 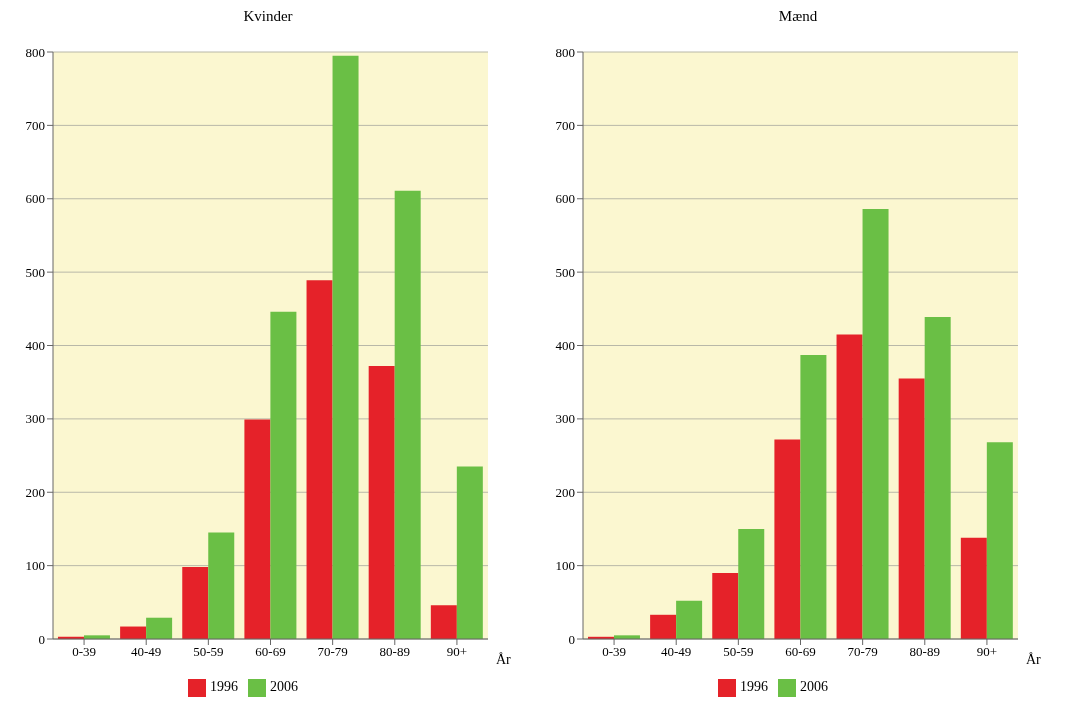 What do you see at coordinates (798, 17) in the screenshot?
I see `chart-title: Mænd` at bounding box center [798, 17].